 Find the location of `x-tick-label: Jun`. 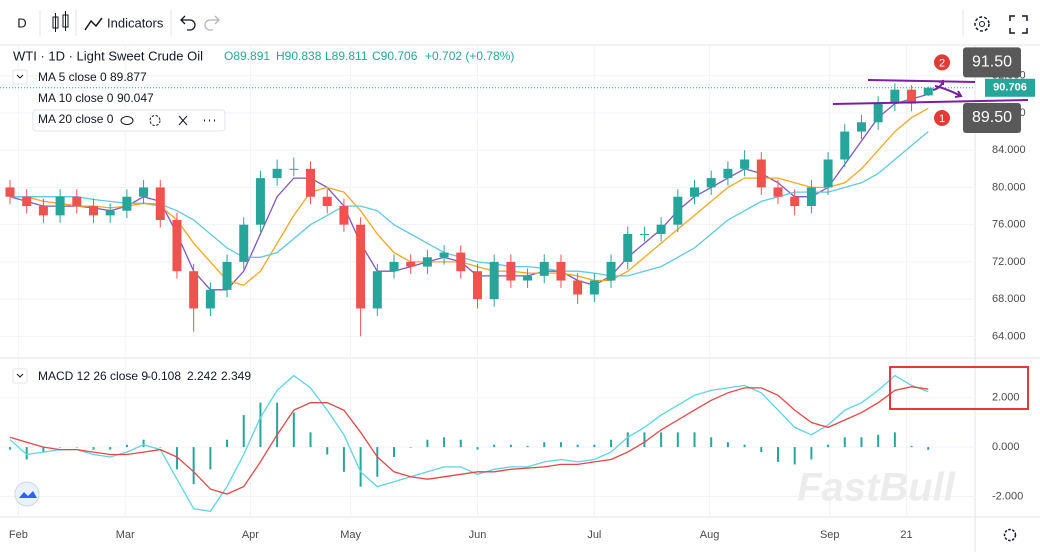

x-tick-label: Jun is located at coordinates (478, 535).